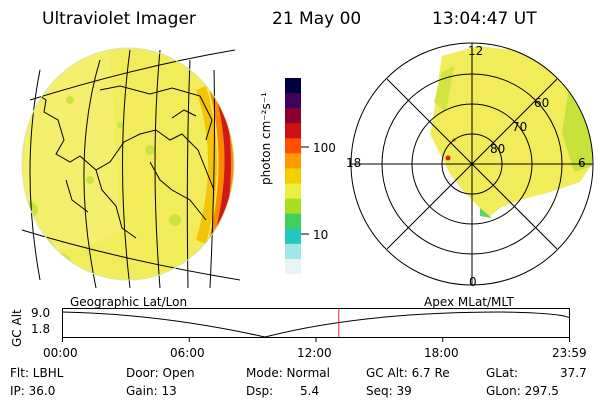 This screenshot has width=600, height=400. Describe the element at coordinates (520, 127) in the screenshot. I see `mlat-70-label: 70` at that location.